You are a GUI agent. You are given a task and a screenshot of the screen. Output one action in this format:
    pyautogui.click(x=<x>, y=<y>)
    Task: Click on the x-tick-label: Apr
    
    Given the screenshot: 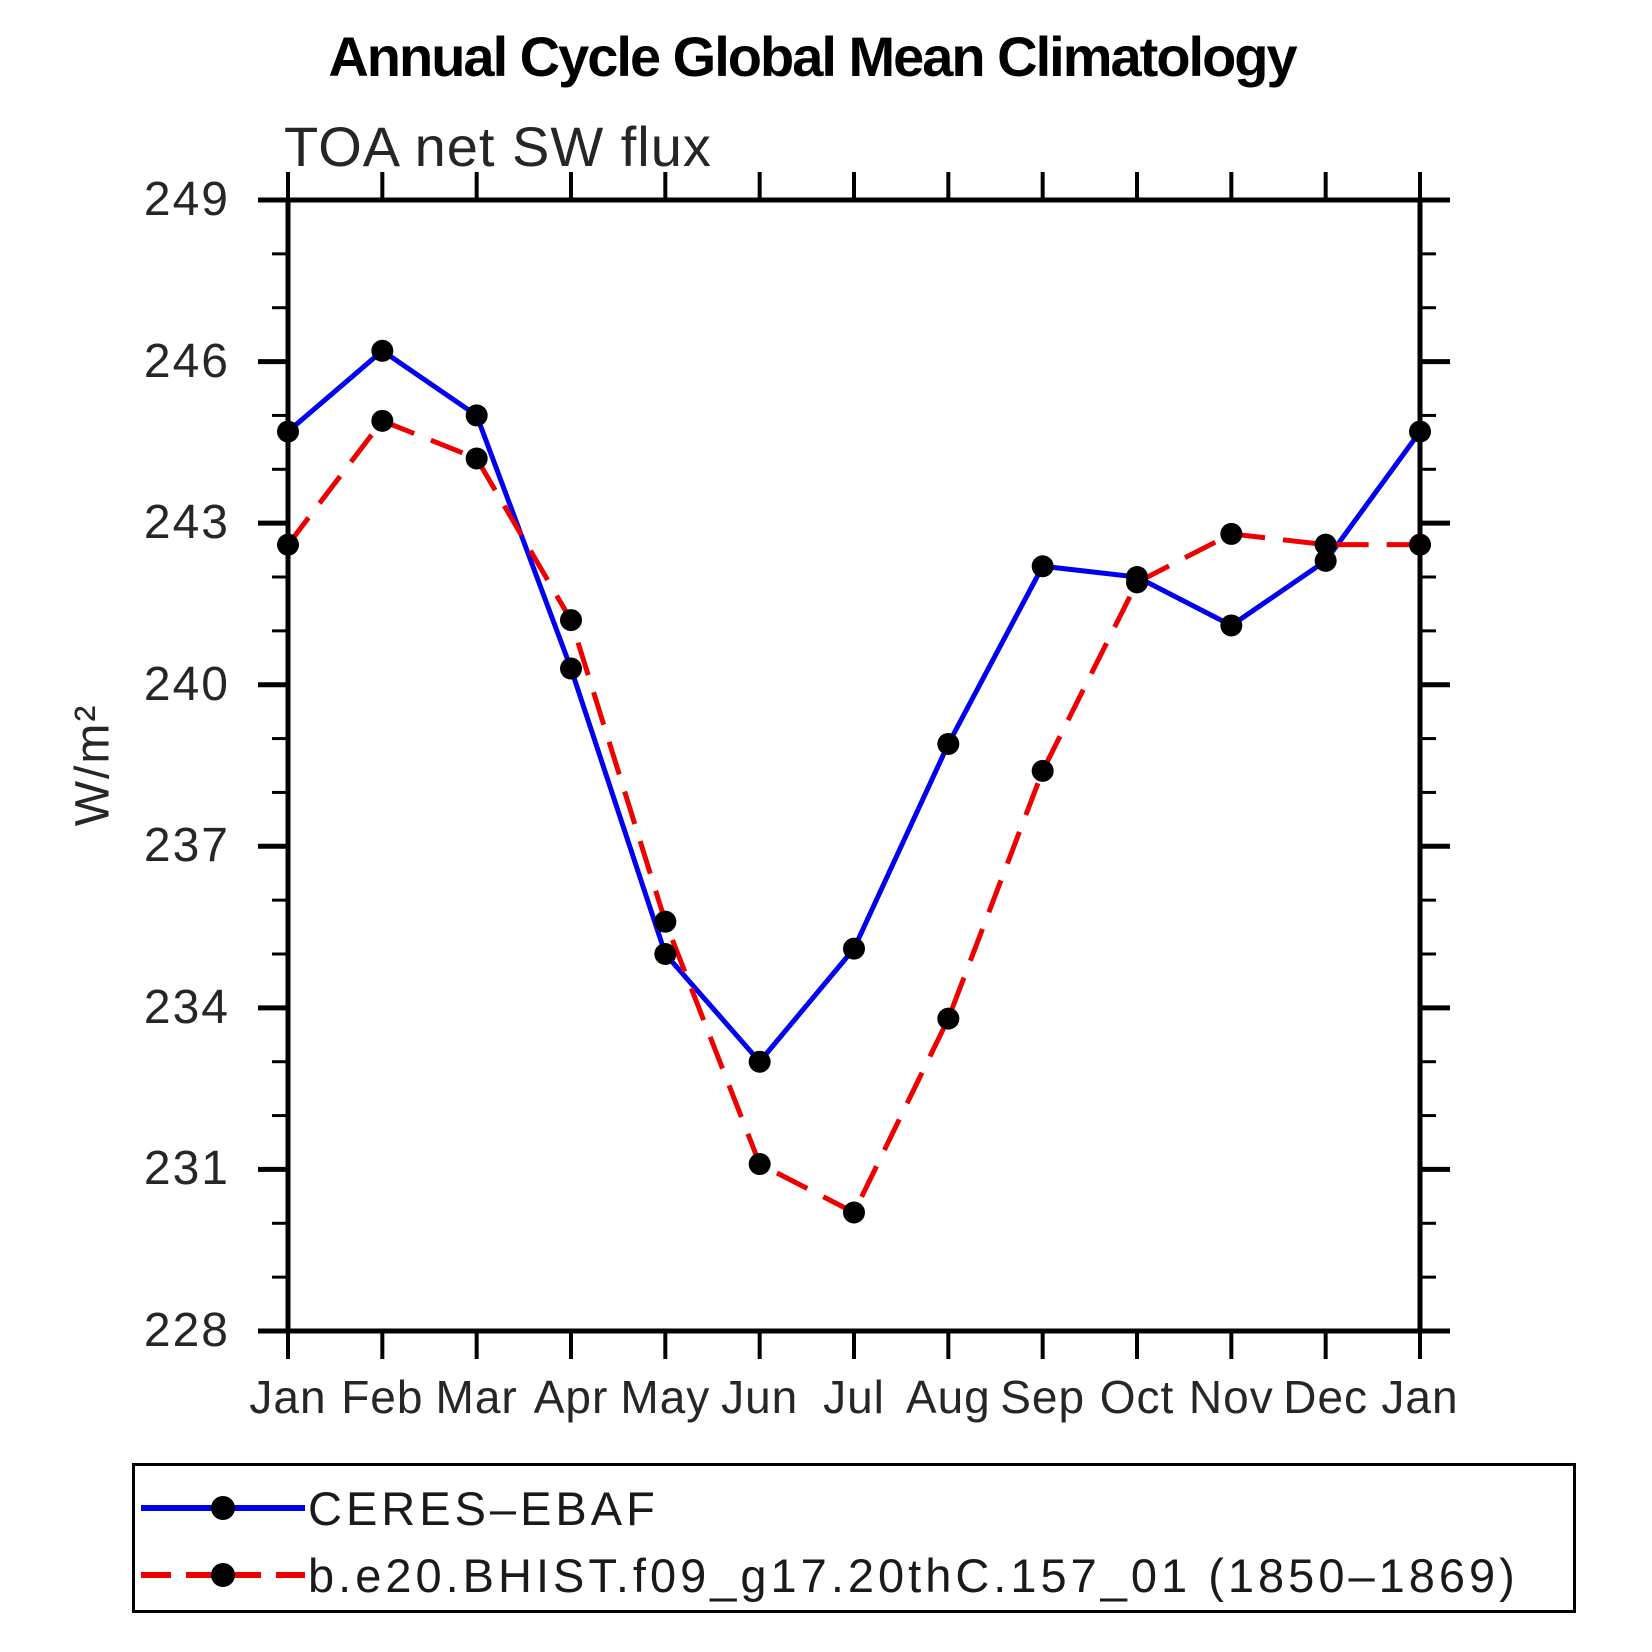 What is the action you would take?
    pyautogui.click(x=571, y=1397)
    